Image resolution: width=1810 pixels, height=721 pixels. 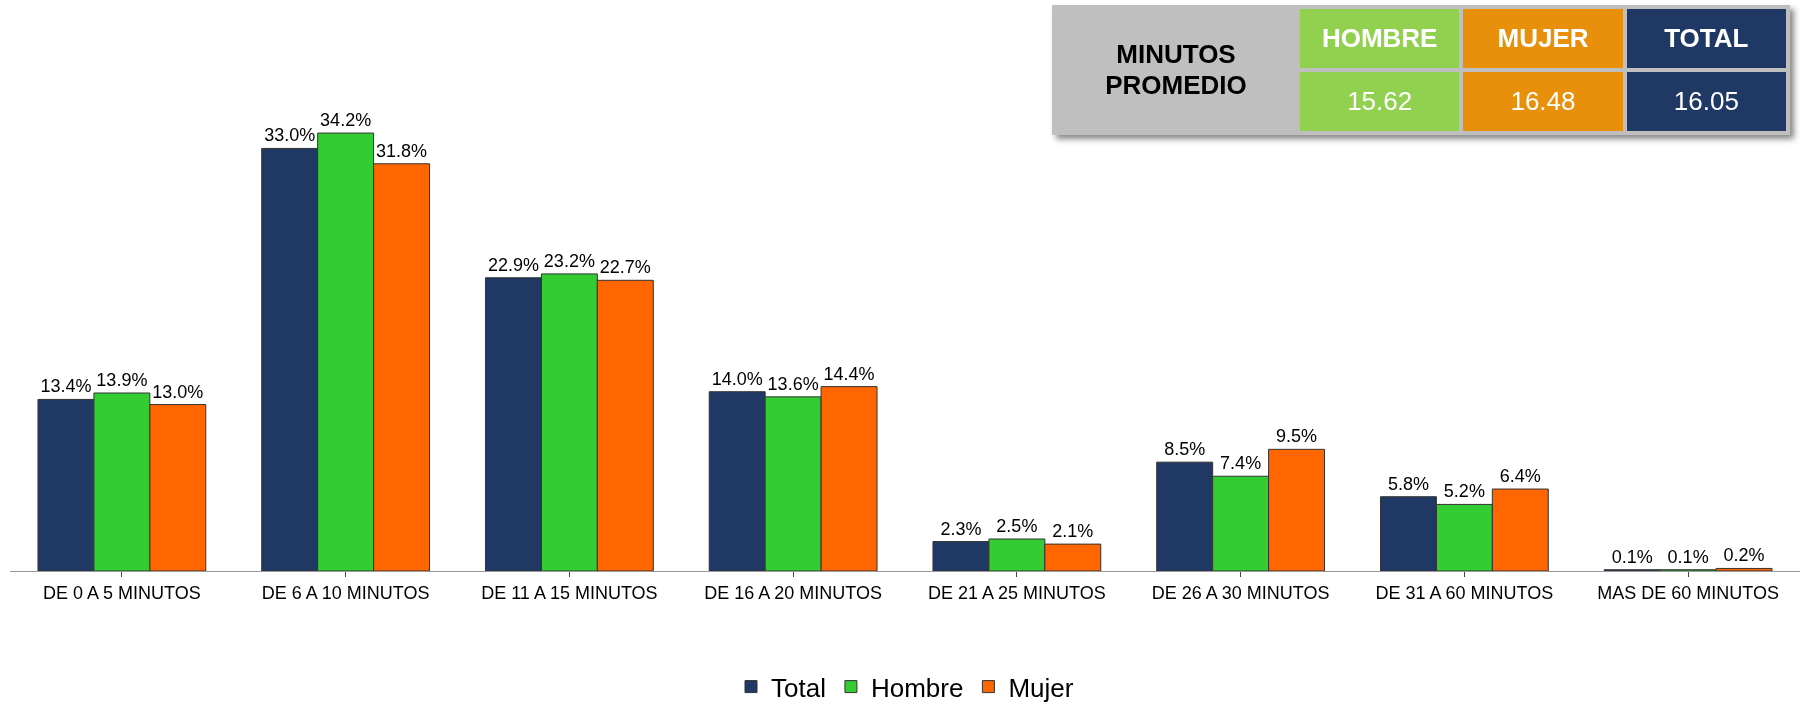 I want to click on data-label: 5.2%, so click(x=1464, y=491).